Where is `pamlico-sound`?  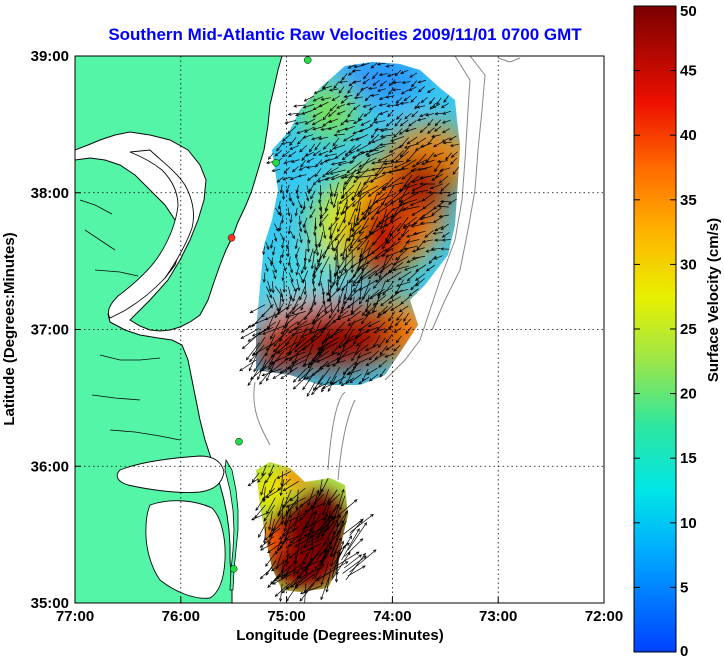 pamlico-sound is located at coordinates (185, 549).